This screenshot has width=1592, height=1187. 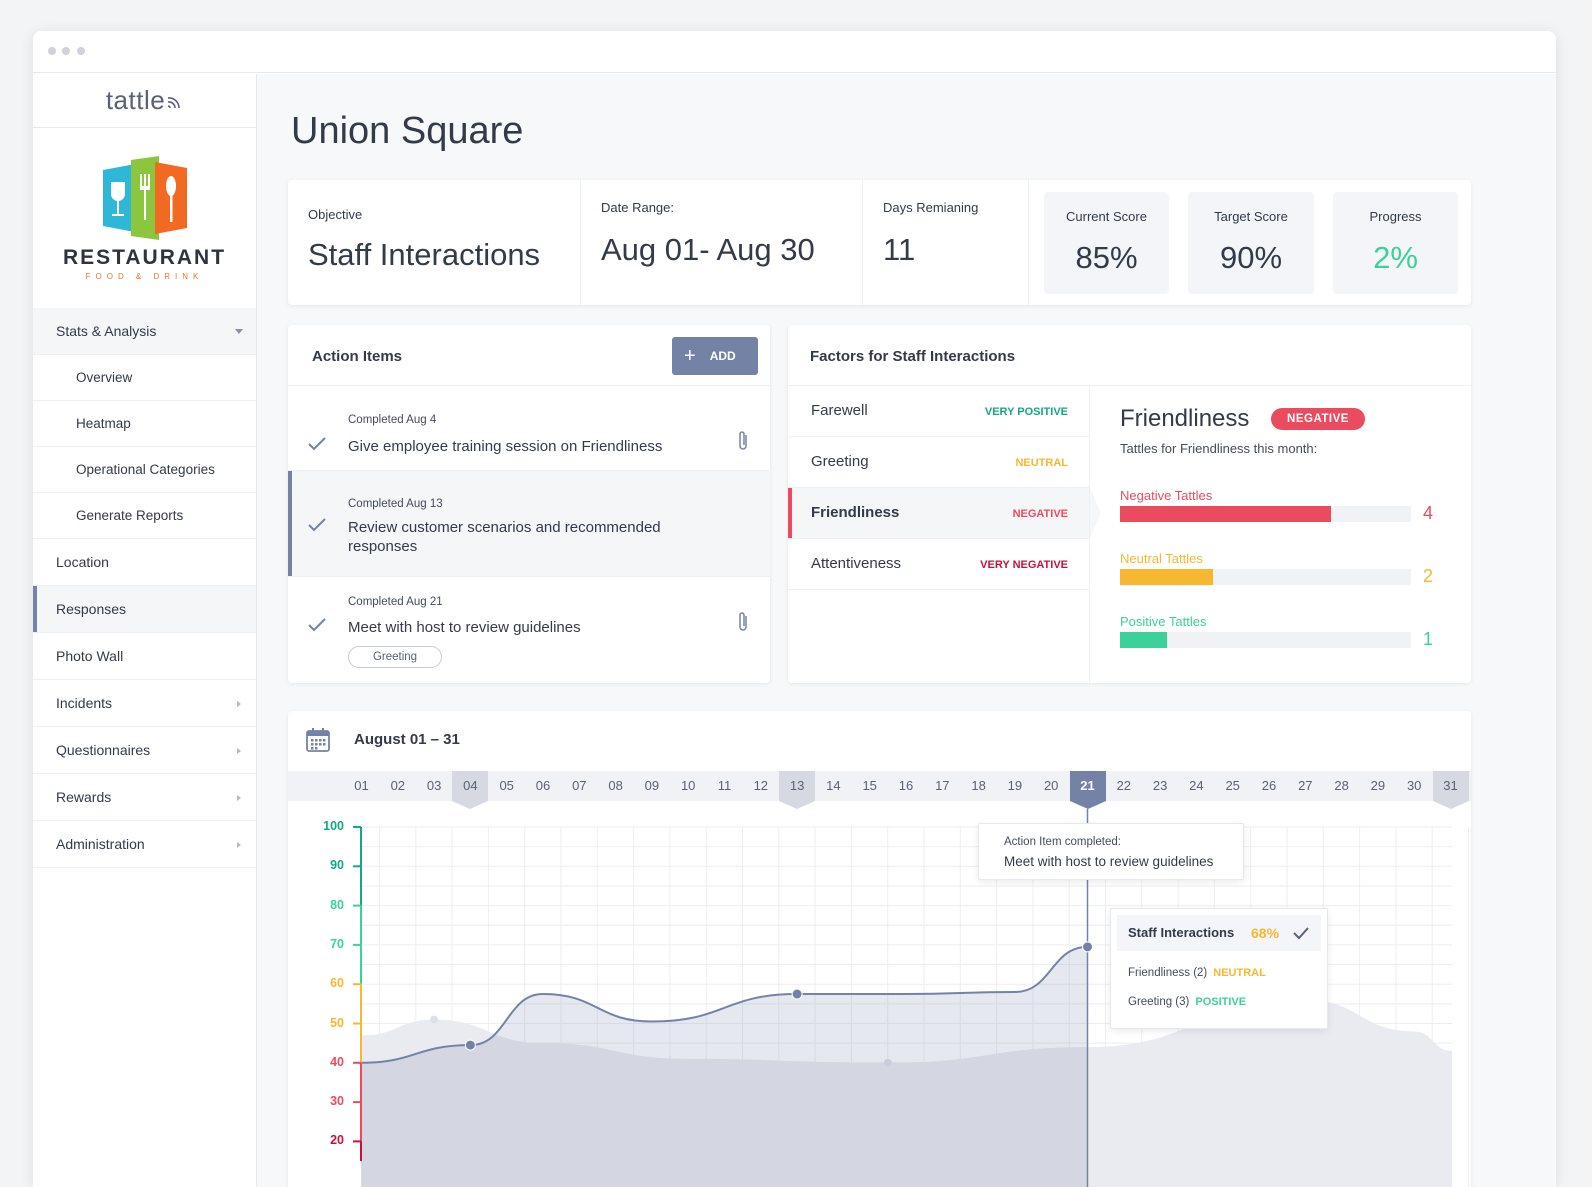 I want to click on factors-title: Factors for Staff Interactions, so click(x=913, y=356).